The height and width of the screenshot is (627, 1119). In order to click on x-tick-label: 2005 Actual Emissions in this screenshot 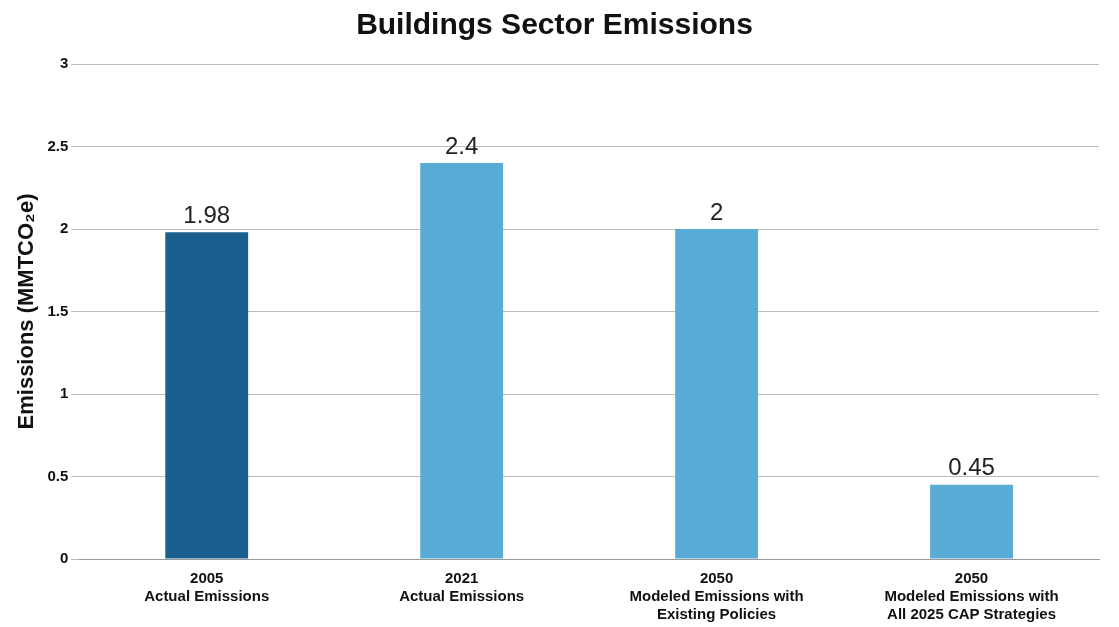, I will do `click(207, 587)`.